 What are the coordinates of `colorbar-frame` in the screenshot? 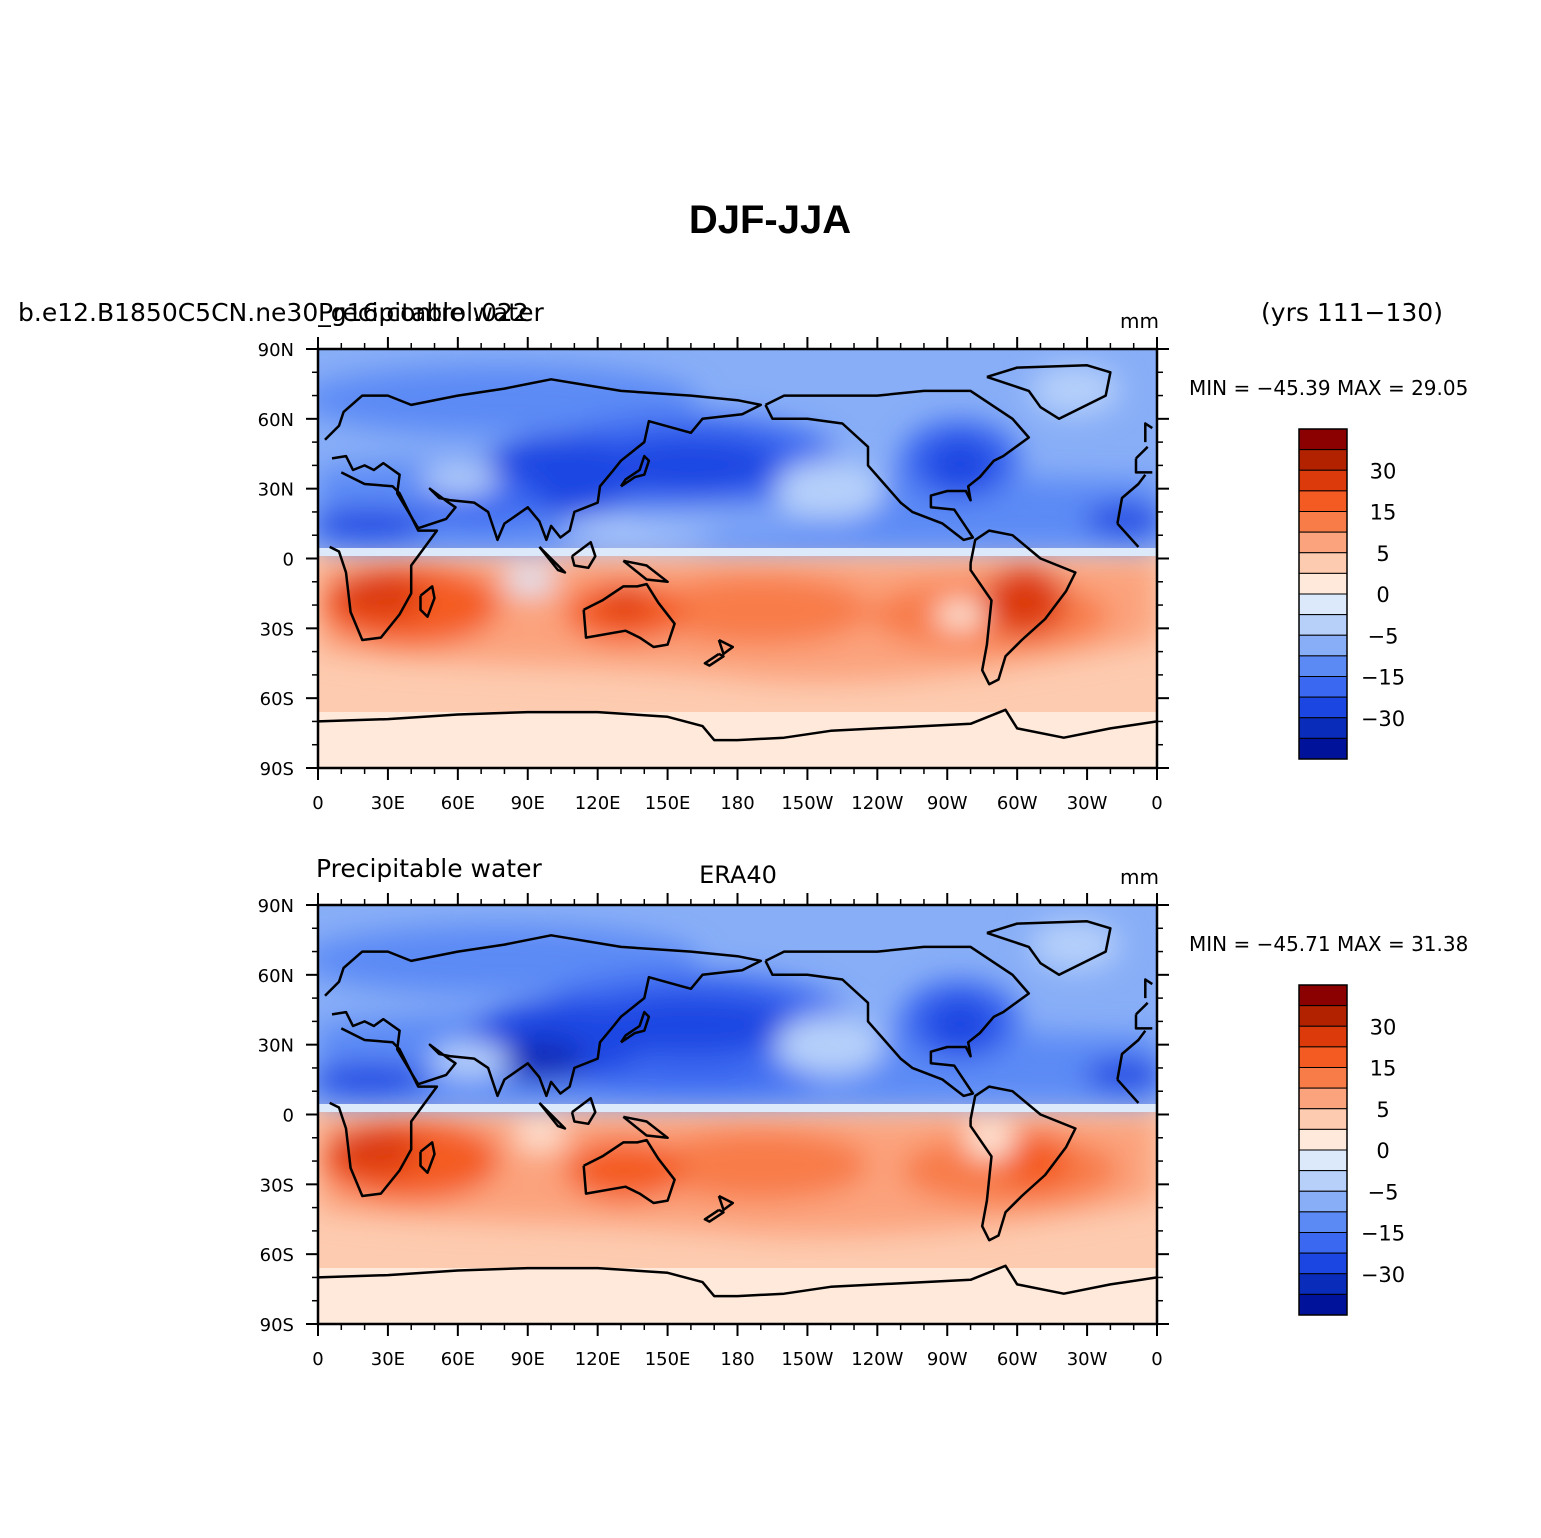 It's located at (1323, 1150).